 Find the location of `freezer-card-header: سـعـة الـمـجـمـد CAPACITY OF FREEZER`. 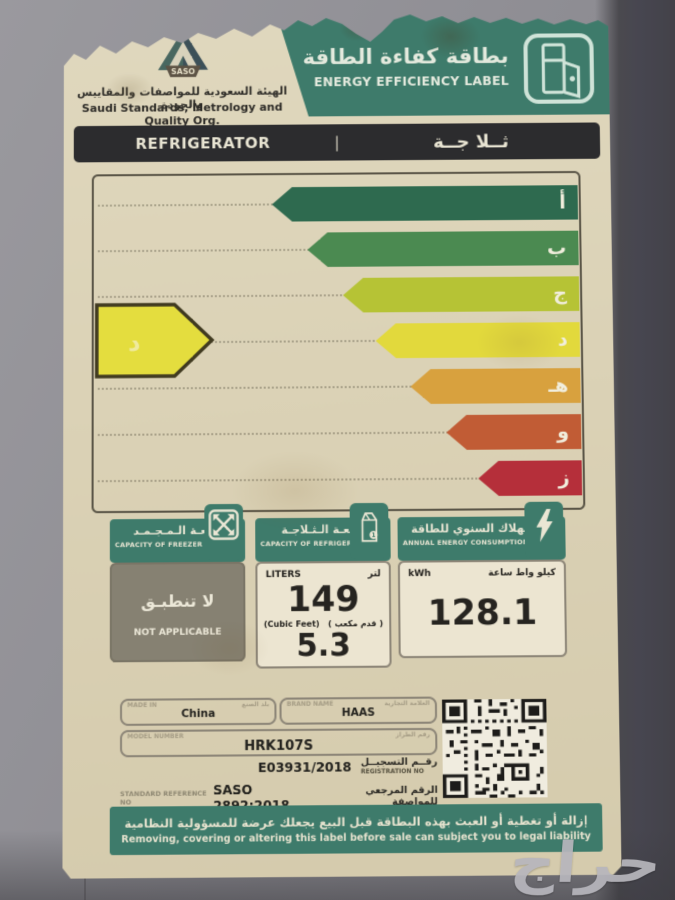

freezer-card-header: سـعـة الـمـجـمـد CAPACITY OF FREEZER is located at coordinates (177, 540).